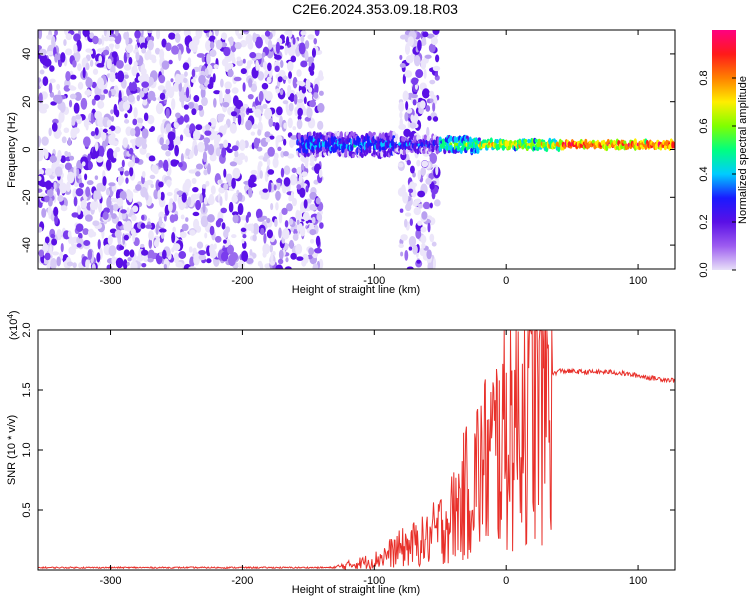 Image resolution: width=750 pixels, height=600 pixels. Describe the element at coordinates (27, 245) in the screenshot. I see `heatmap-y-tick-label: -40` at that location.